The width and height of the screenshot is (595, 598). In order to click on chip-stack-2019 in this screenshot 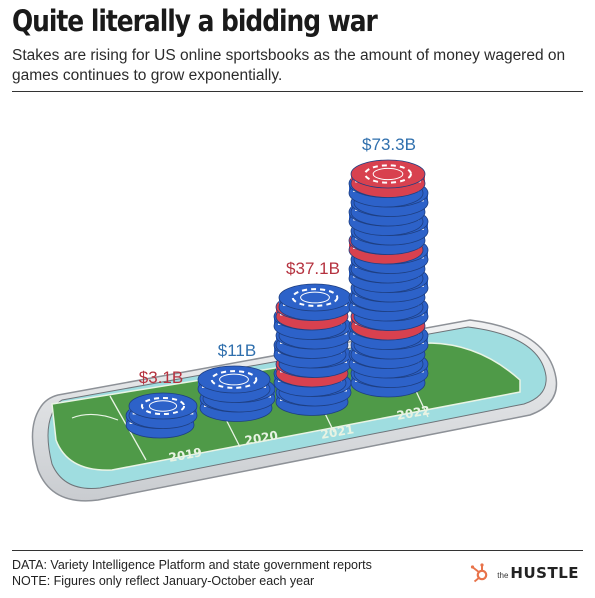, I will do `click(161, 415)`.